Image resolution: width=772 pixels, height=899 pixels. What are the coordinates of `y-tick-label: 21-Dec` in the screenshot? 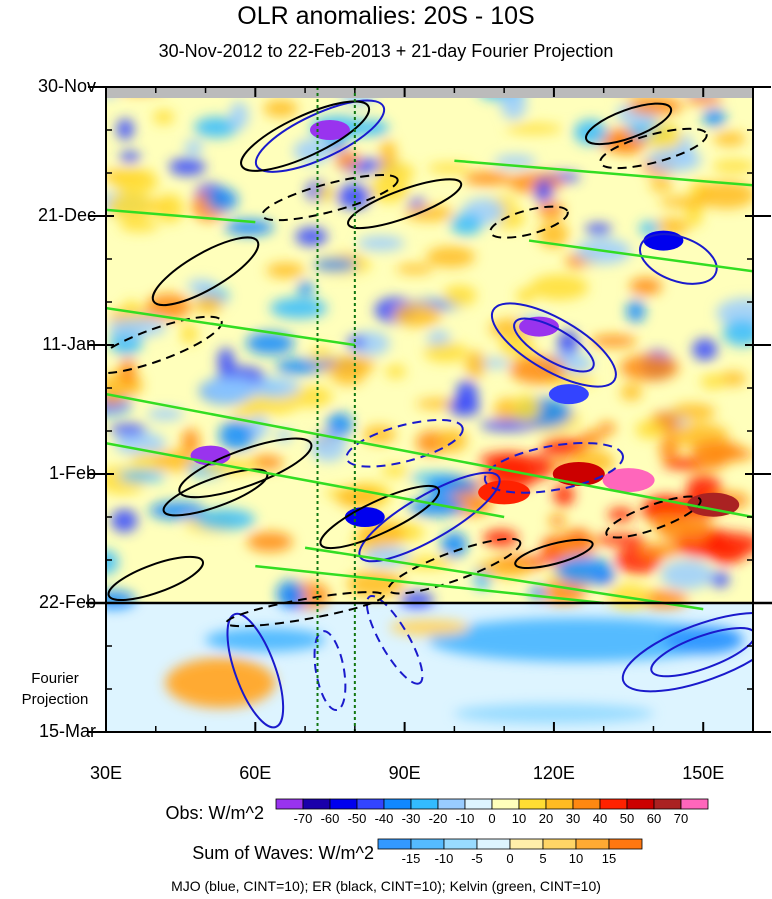 It's located at (66, 215).